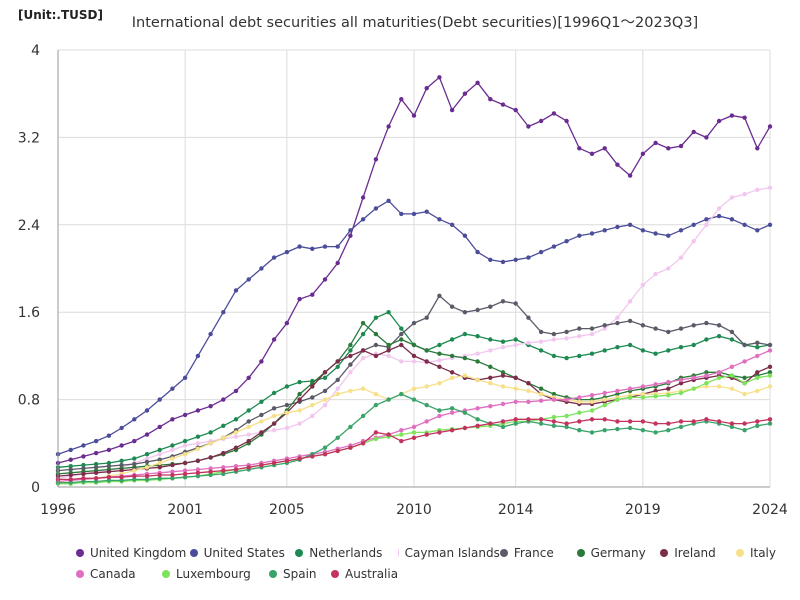 The width and height of the screenshot is (800, 600). I want to click on x-tick-label: 2014, so click(516, 510).